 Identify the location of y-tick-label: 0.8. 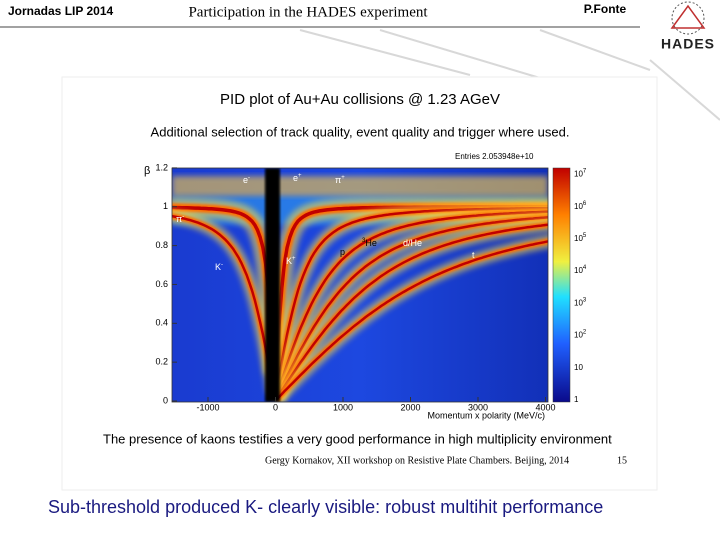
(161, 245).